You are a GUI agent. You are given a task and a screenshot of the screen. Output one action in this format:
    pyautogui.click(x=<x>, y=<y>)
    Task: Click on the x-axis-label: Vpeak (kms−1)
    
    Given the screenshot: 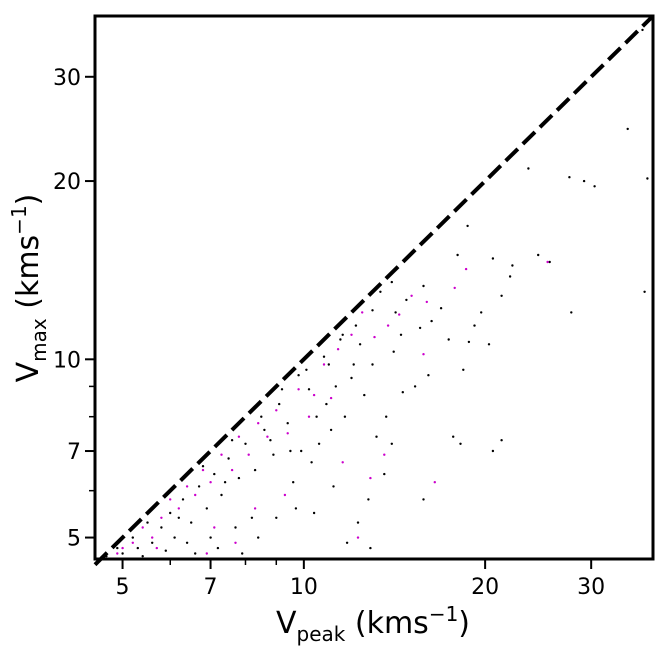 What is the action you would take?
    pyautogui.click(x=373, y=624)
    